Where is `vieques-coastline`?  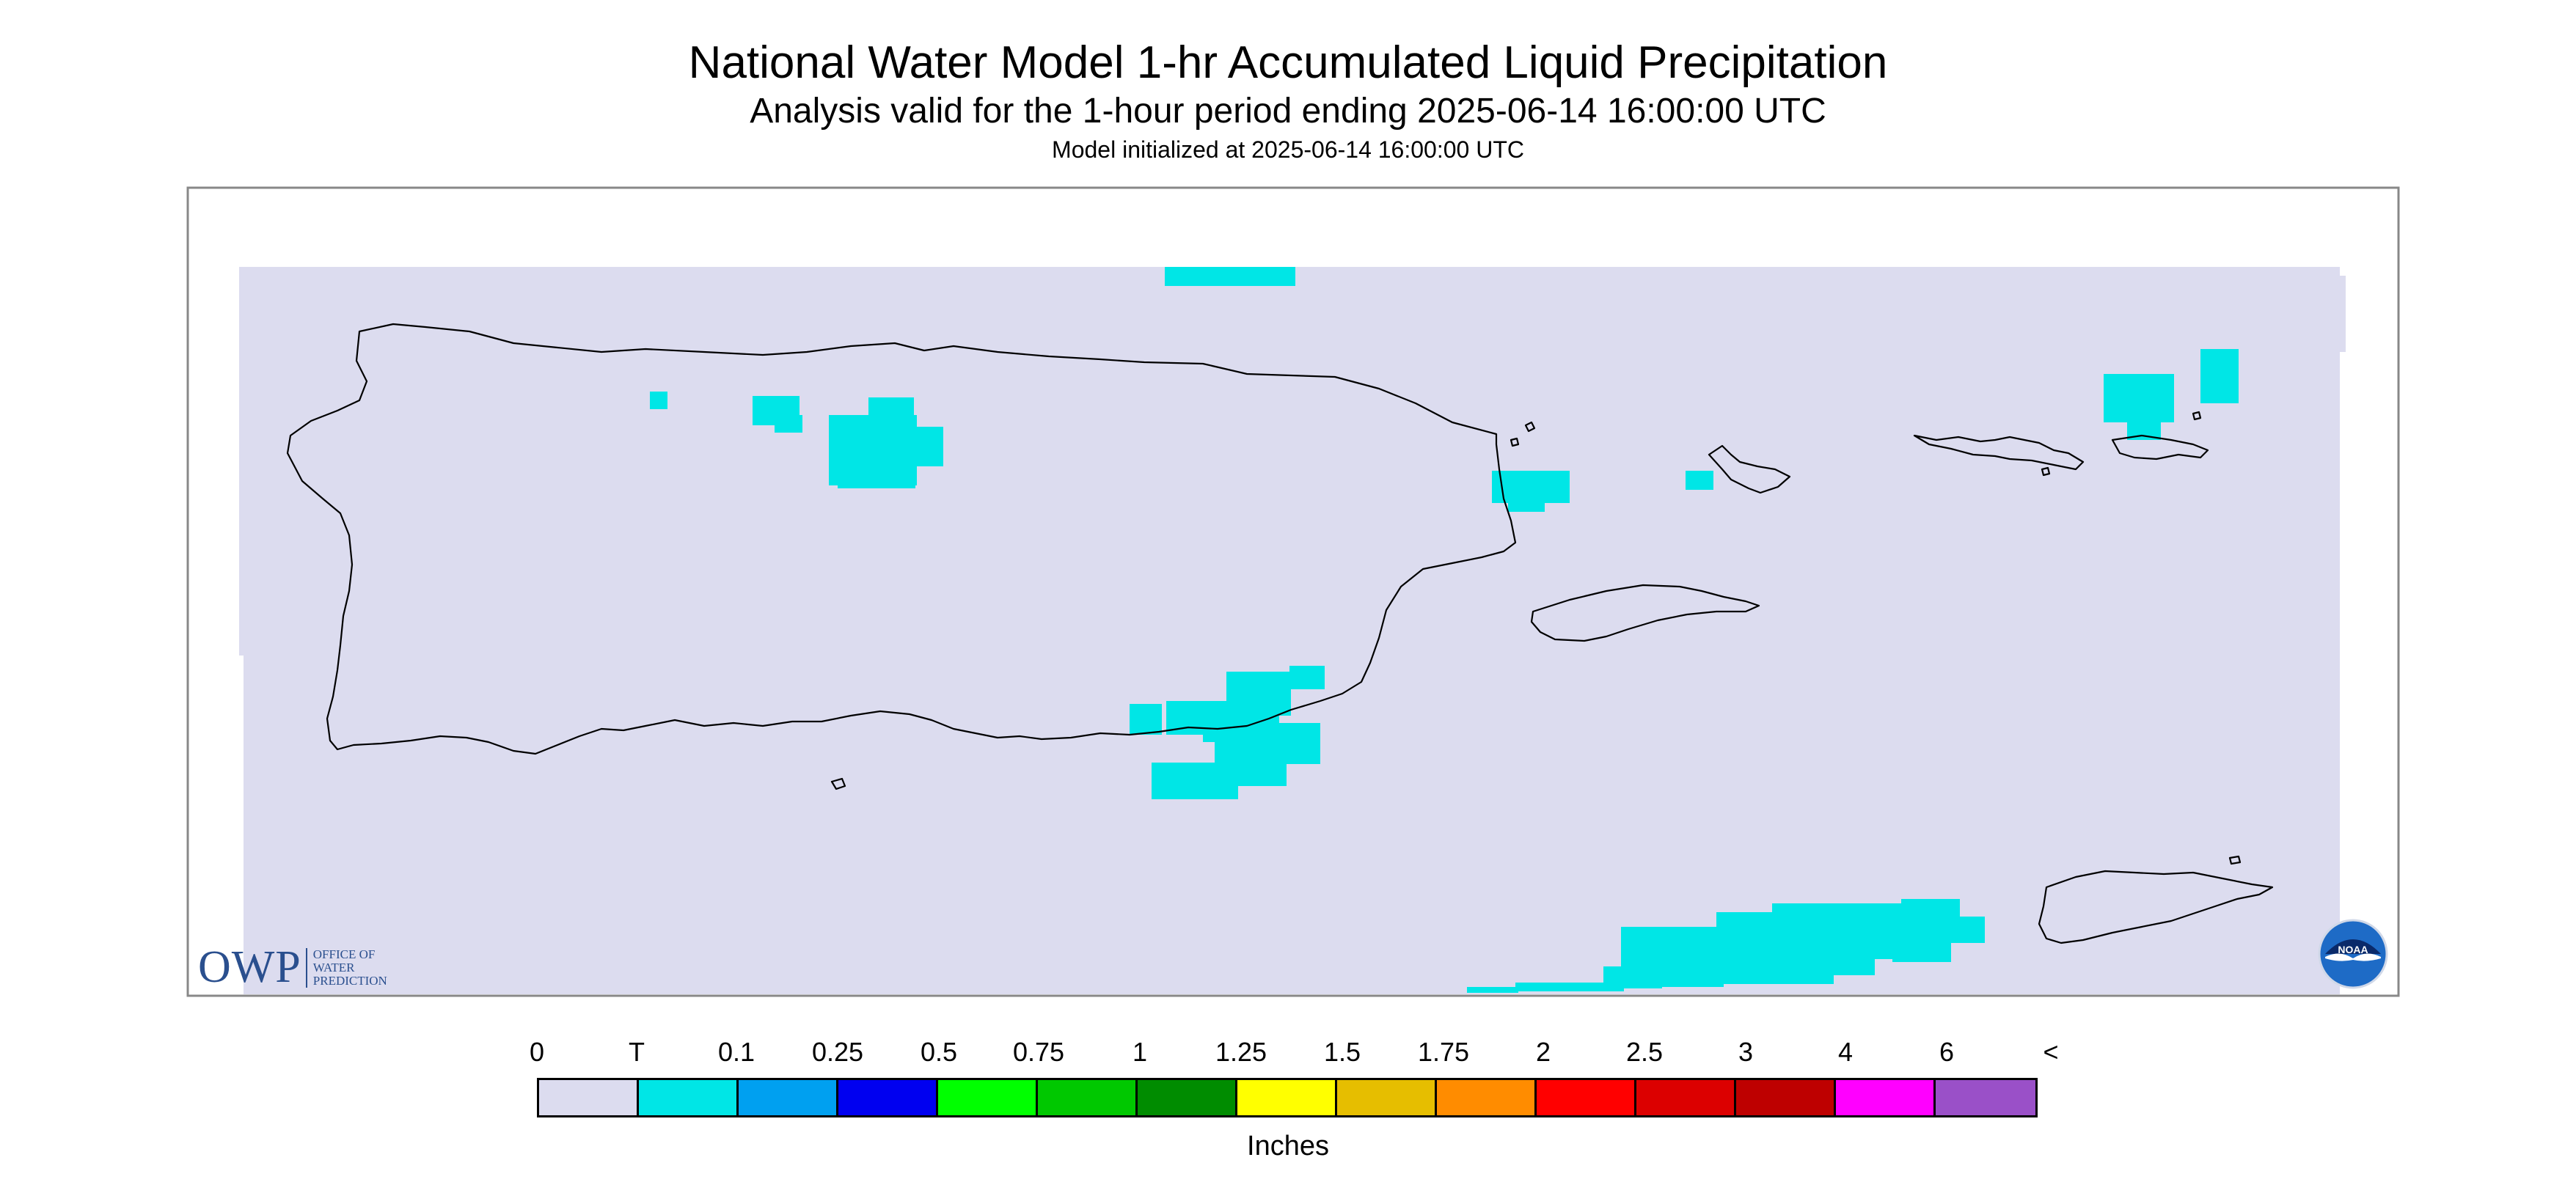
vieques-coastline is located at coordinates (1645, 613).